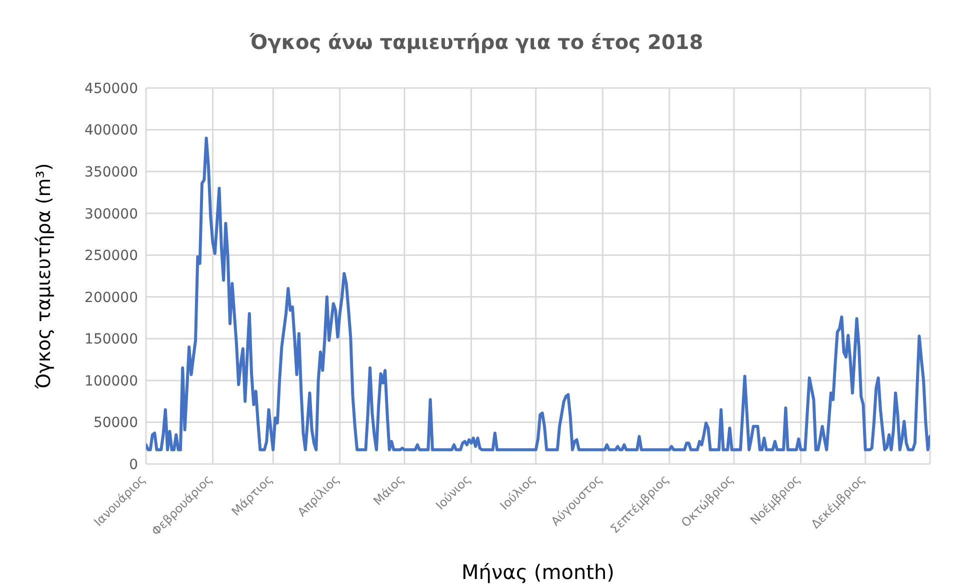 This screenshot has width=953, height=587. What do you see at coordinates (476, 42) in the screenshot?
I see `chart-title: Όγκος άνω ταμιευτήρα για το έτος 2018` at bounding box center [476, 42].